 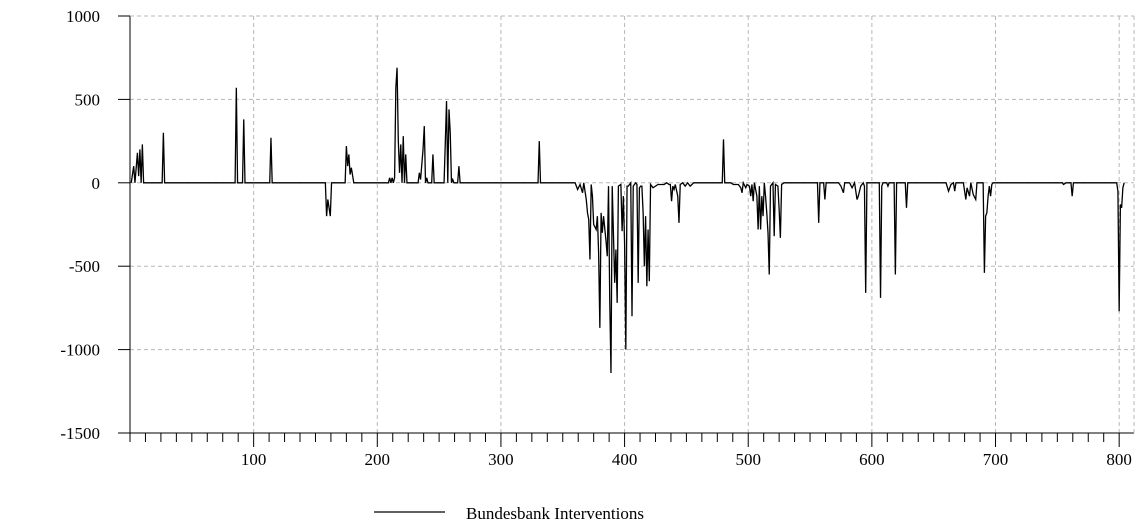 What do you see at coordinates (555, 513) in the screenshot?
I see `legend-label-0: Bundesbank Interventions` at bounding box center [555, 513].